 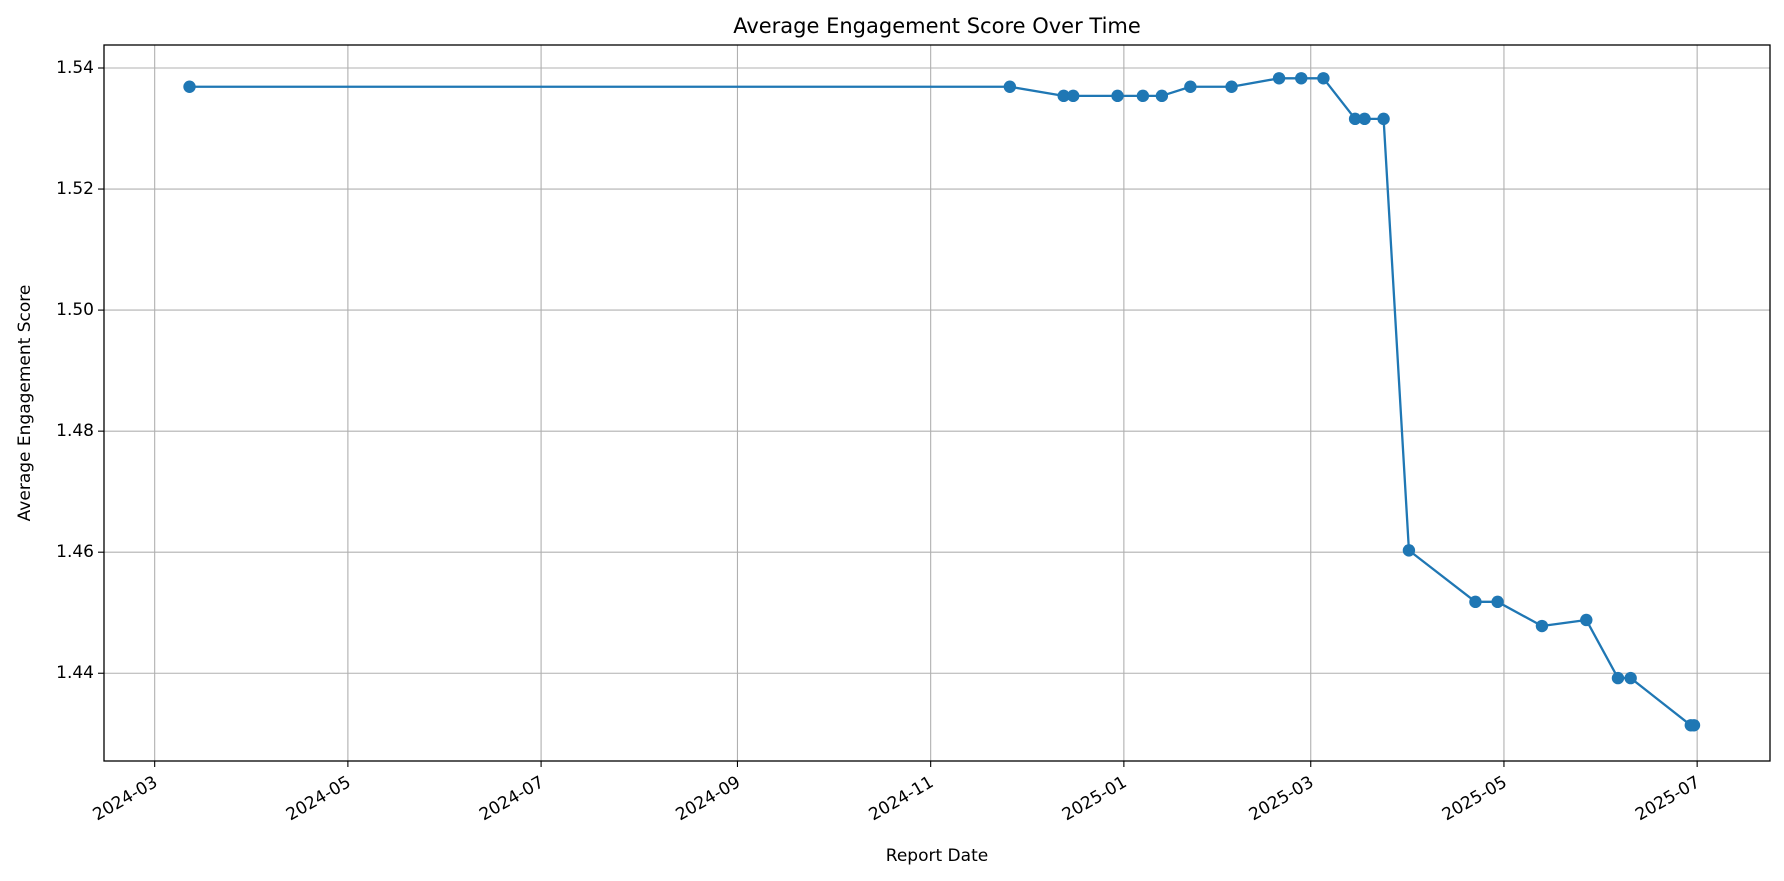 I want to click on y-tick-label: 1.48, so click(x=75, y=431).